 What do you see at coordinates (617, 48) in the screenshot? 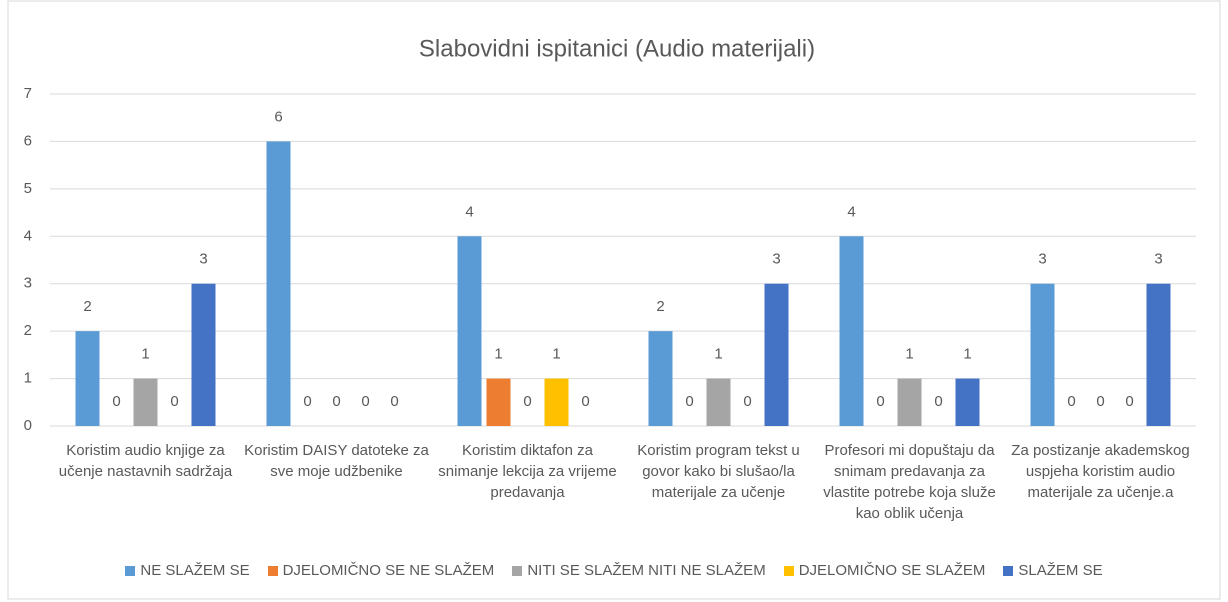
I see `chart-title: Slabovidni ispitanici (Audio materijali)` at bounding box center [617, 48].